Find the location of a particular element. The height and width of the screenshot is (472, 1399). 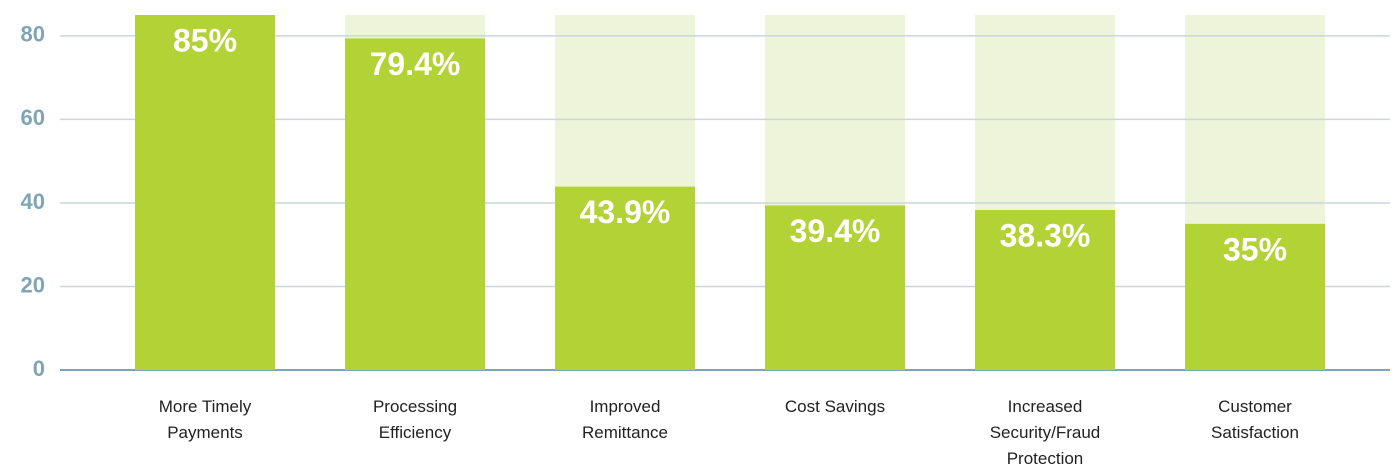

x-tick-label: Processing Efficiency is located at coordinates (415, 419).